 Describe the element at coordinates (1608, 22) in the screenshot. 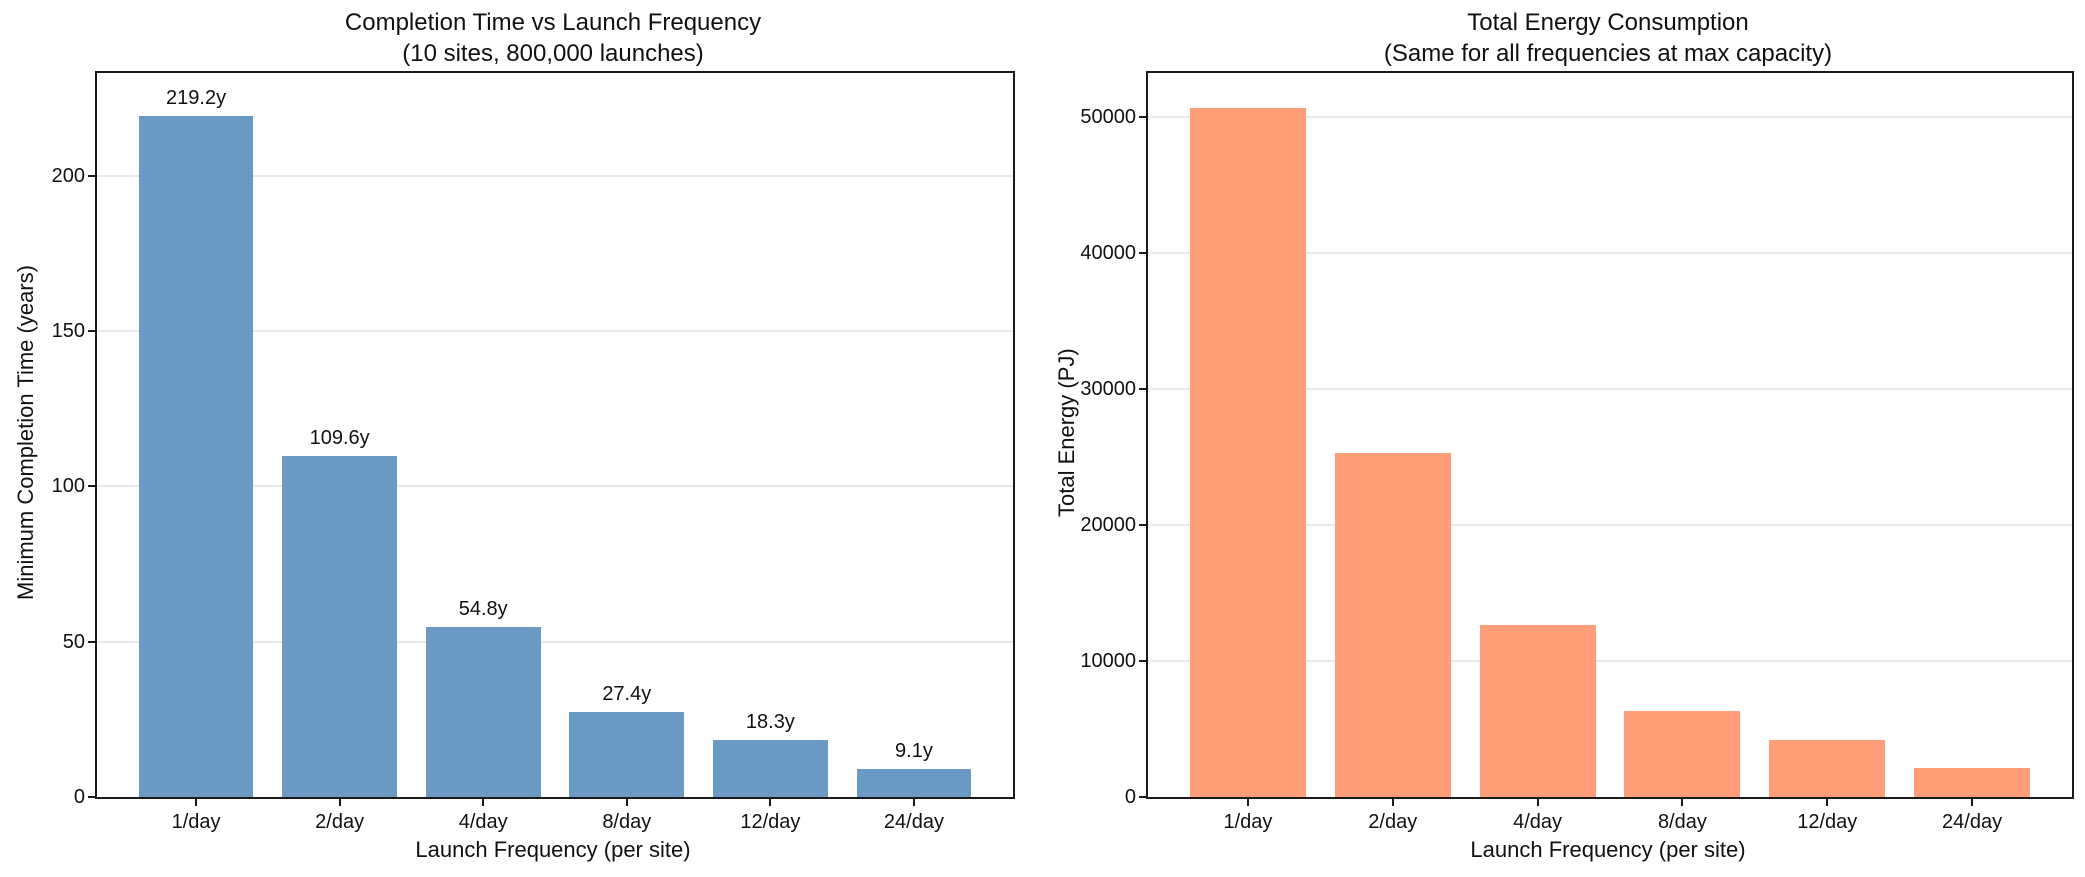

I see `chart-title: Total Energy Consumption` at that location.